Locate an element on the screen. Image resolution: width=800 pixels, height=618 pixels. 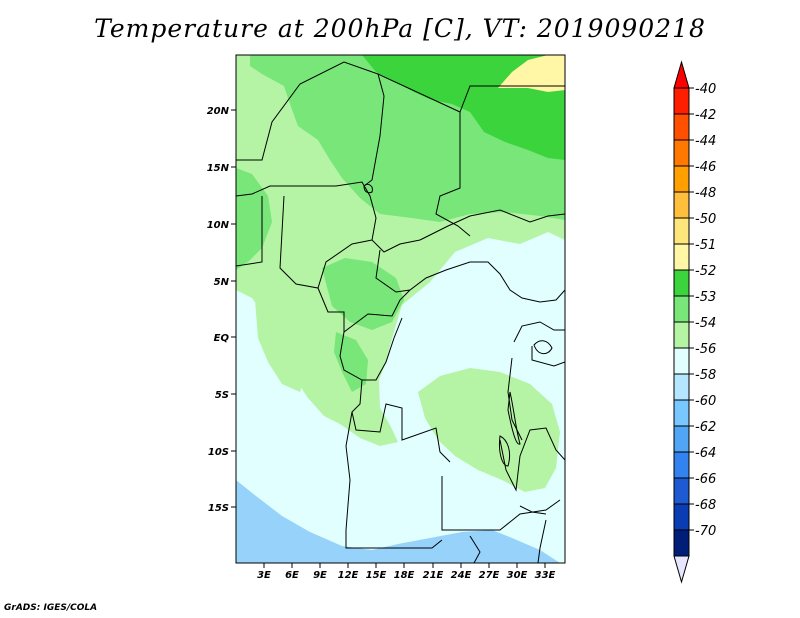
lat-tick-label: 10S is located at coordinates (218, 452).